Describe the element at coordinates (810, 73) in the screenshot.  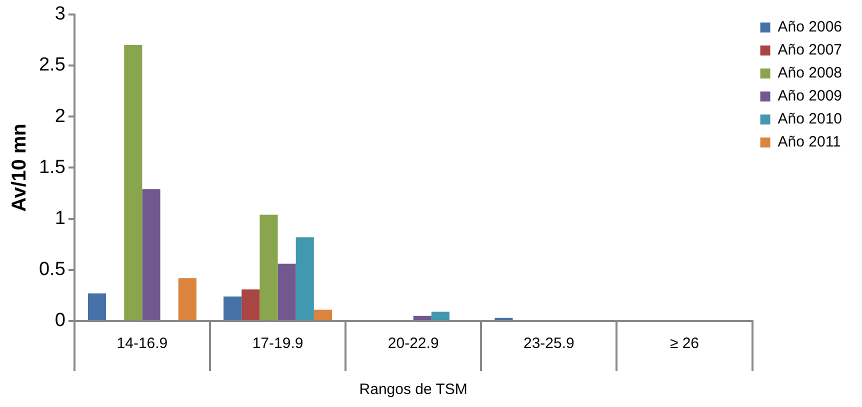
I see `legend-label: Año 2008` at that location.